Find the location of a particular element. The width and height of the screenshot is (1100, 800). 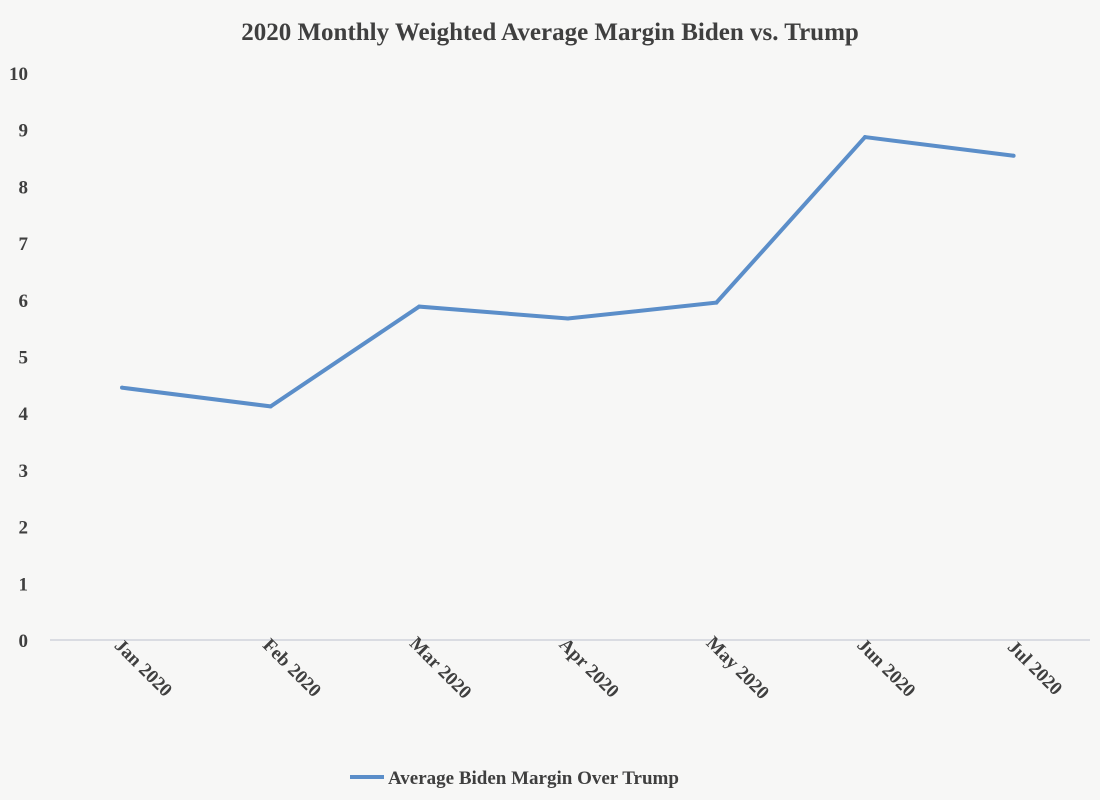

x-tick-label: Jul 2020 is located at coordinates (1034, 668).